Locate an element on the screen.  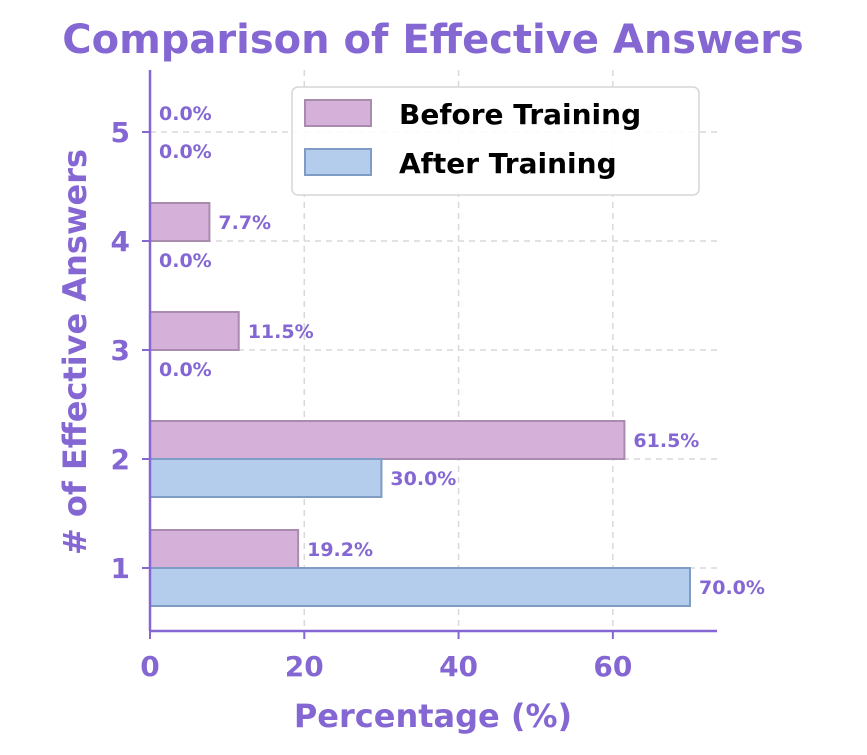
x-tick-label: 0 is located at coordinates (149, 666).